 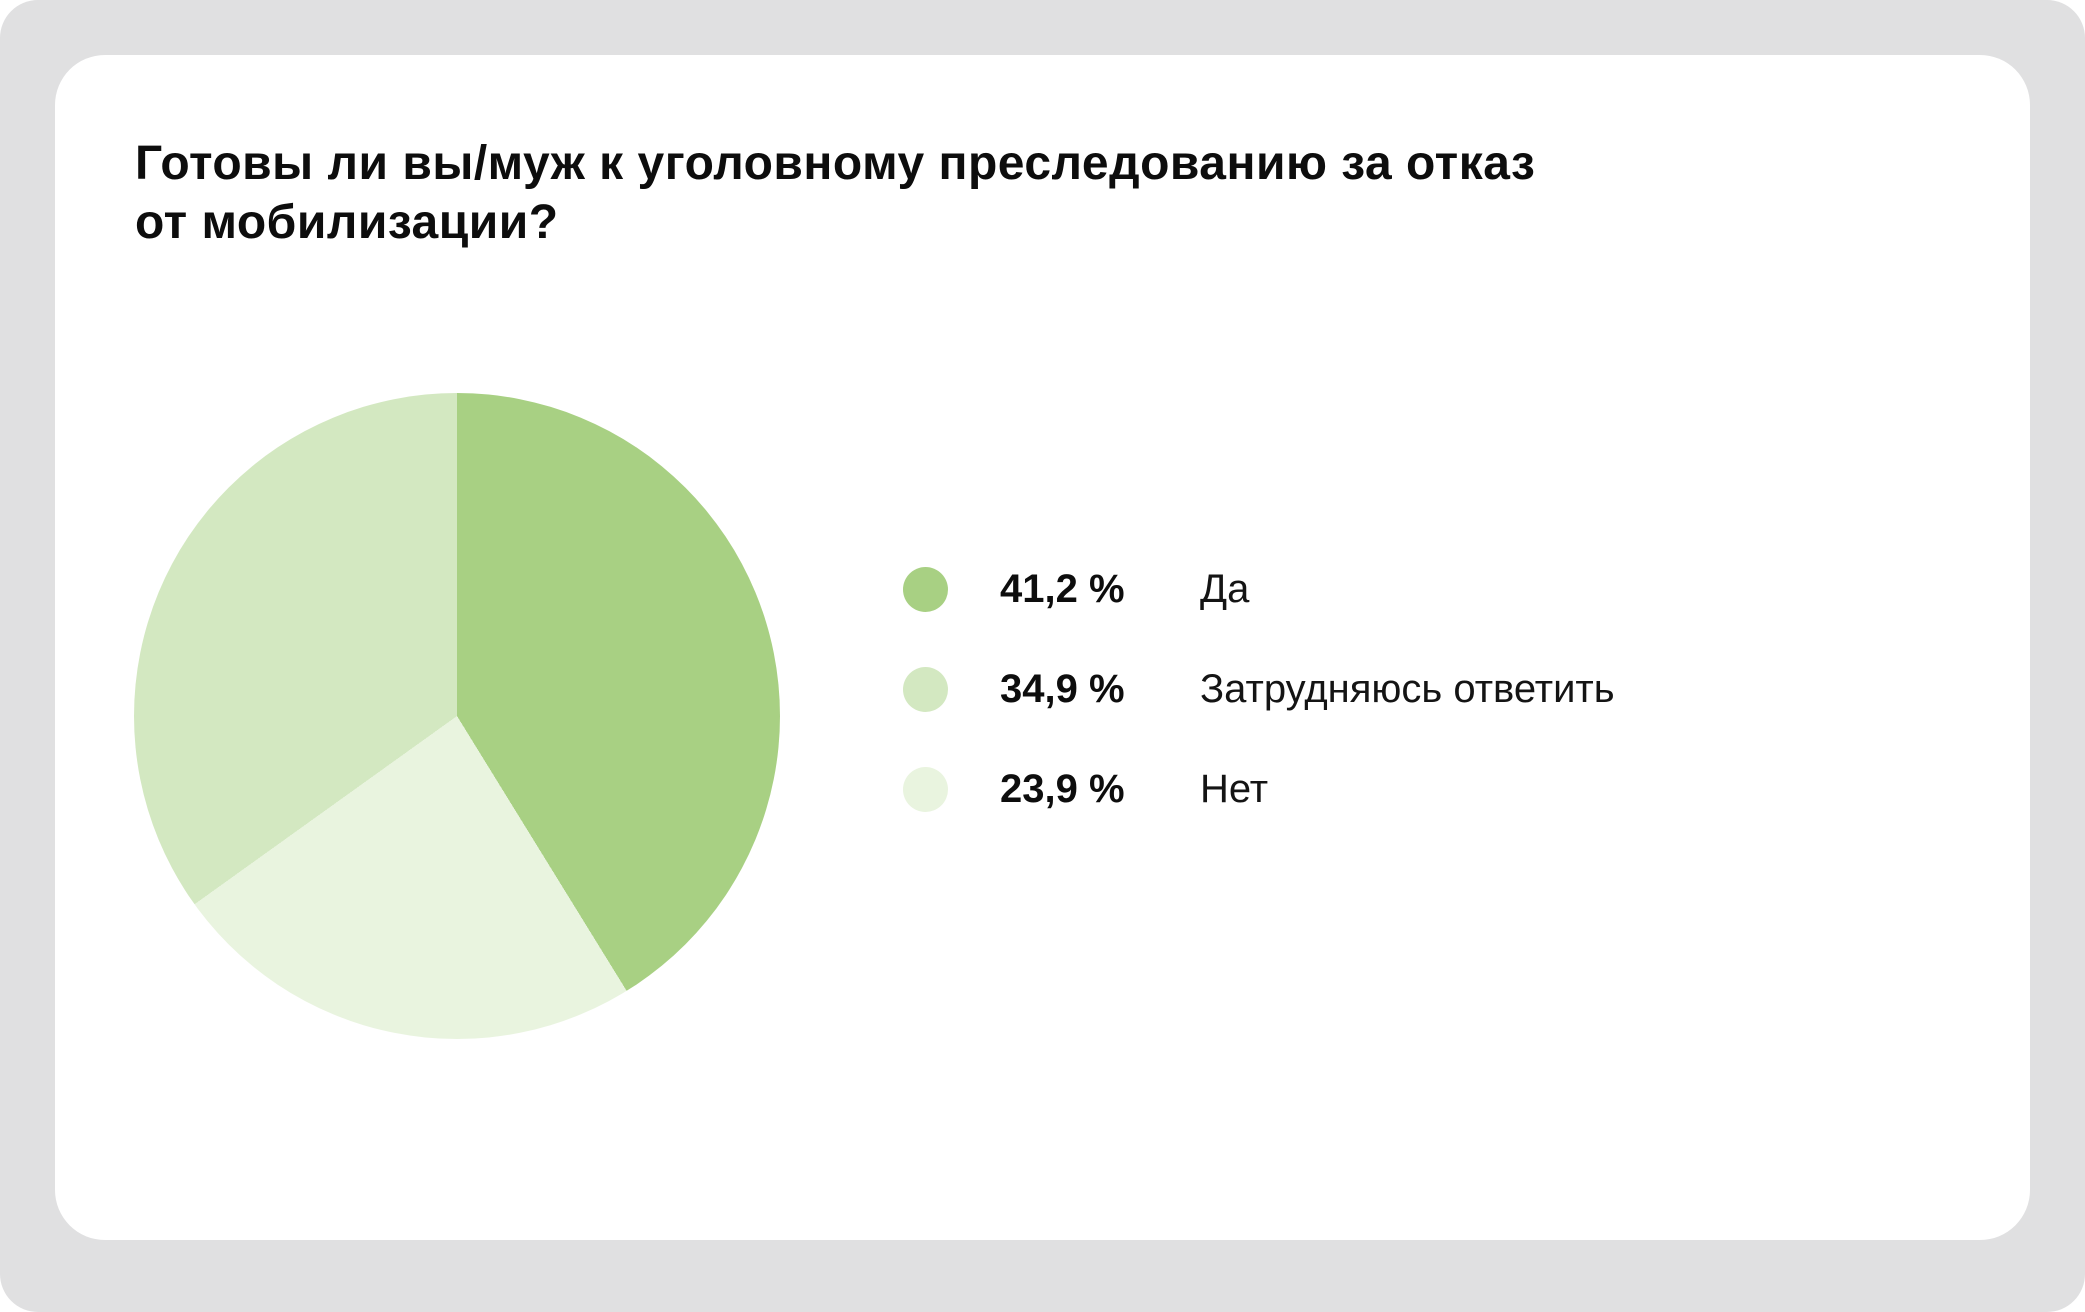 I want to click on legend-row: 23,9 % Нет, so click(x=1259, y=789).